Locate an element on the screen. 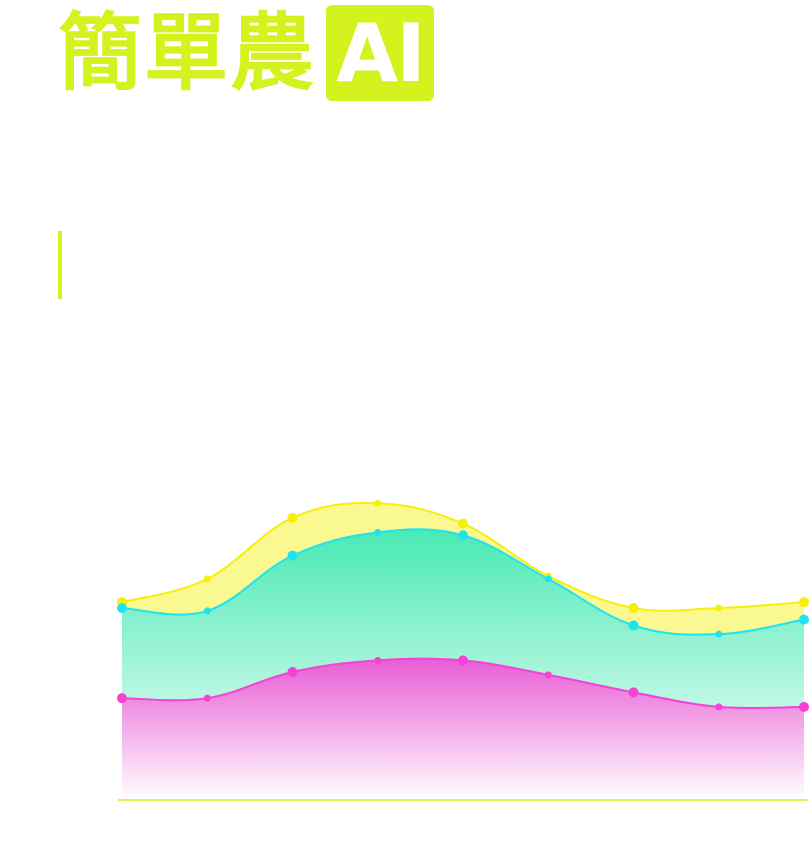  logo-text: 簡單農 is located at coordinates (187, 53).